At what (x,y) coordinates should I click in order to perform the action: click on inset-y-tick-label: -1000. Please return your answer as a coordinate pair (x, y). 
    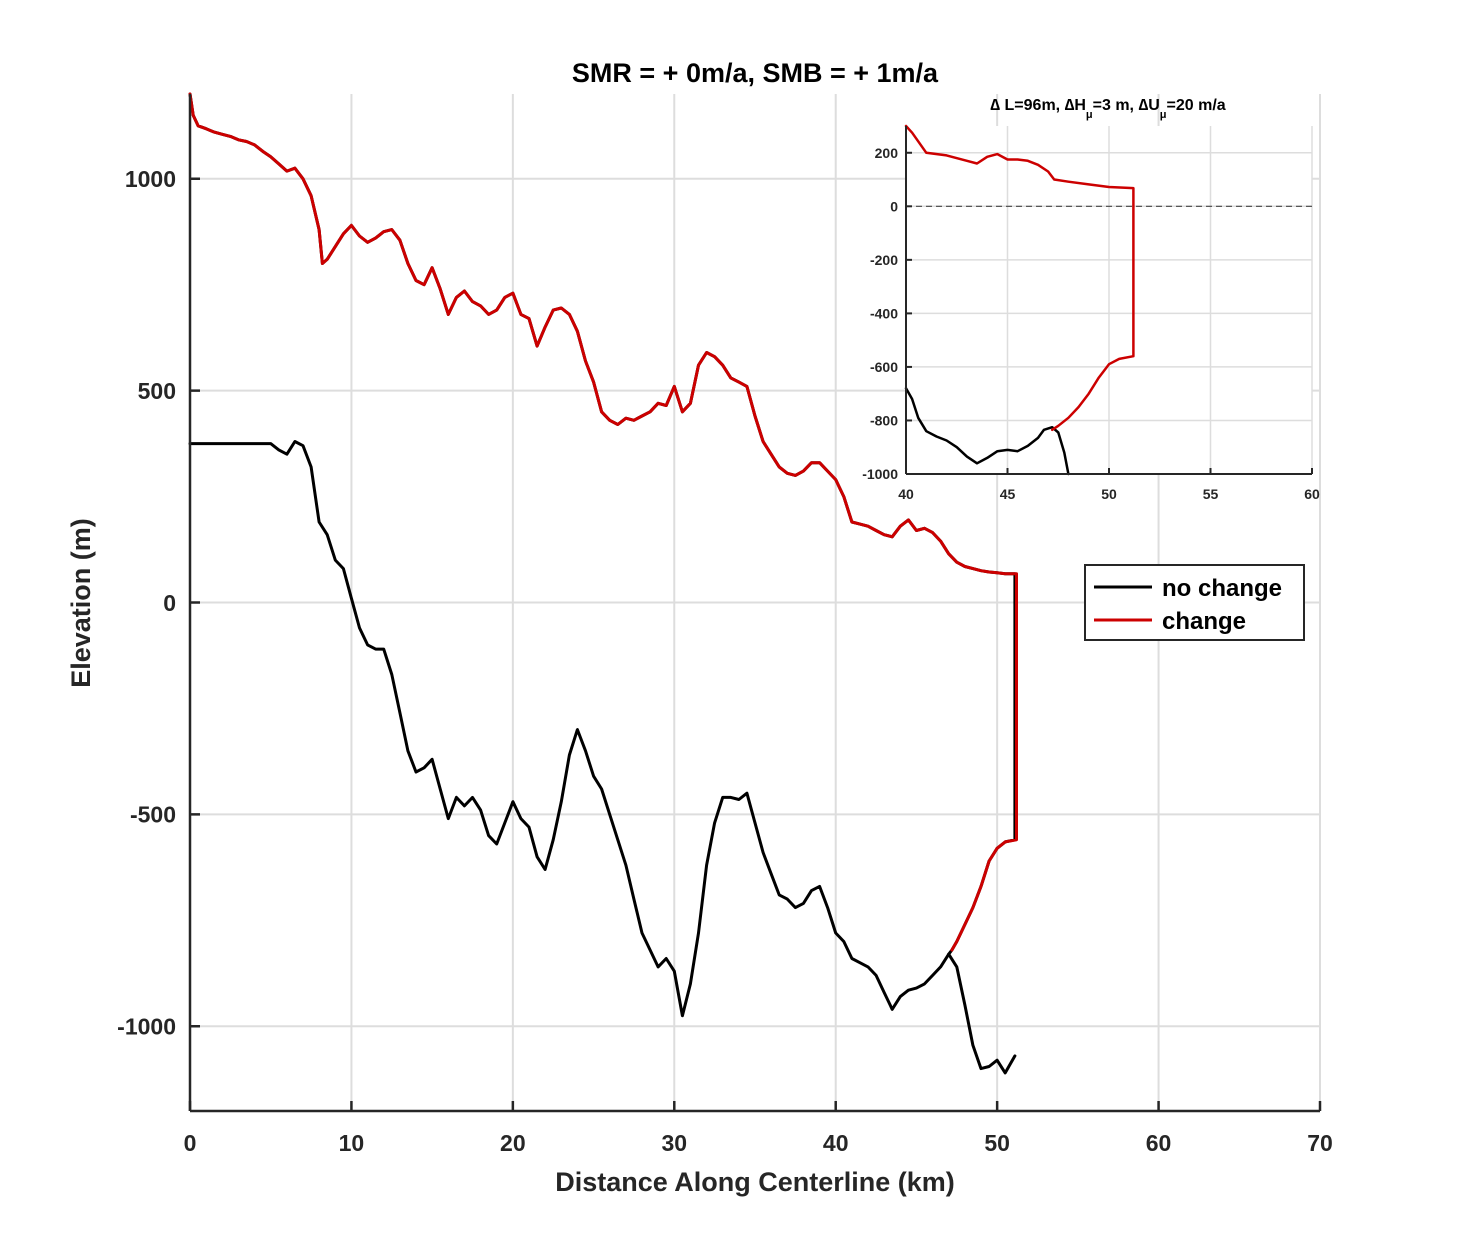
    Looking at the image, I should click on (880, 474).